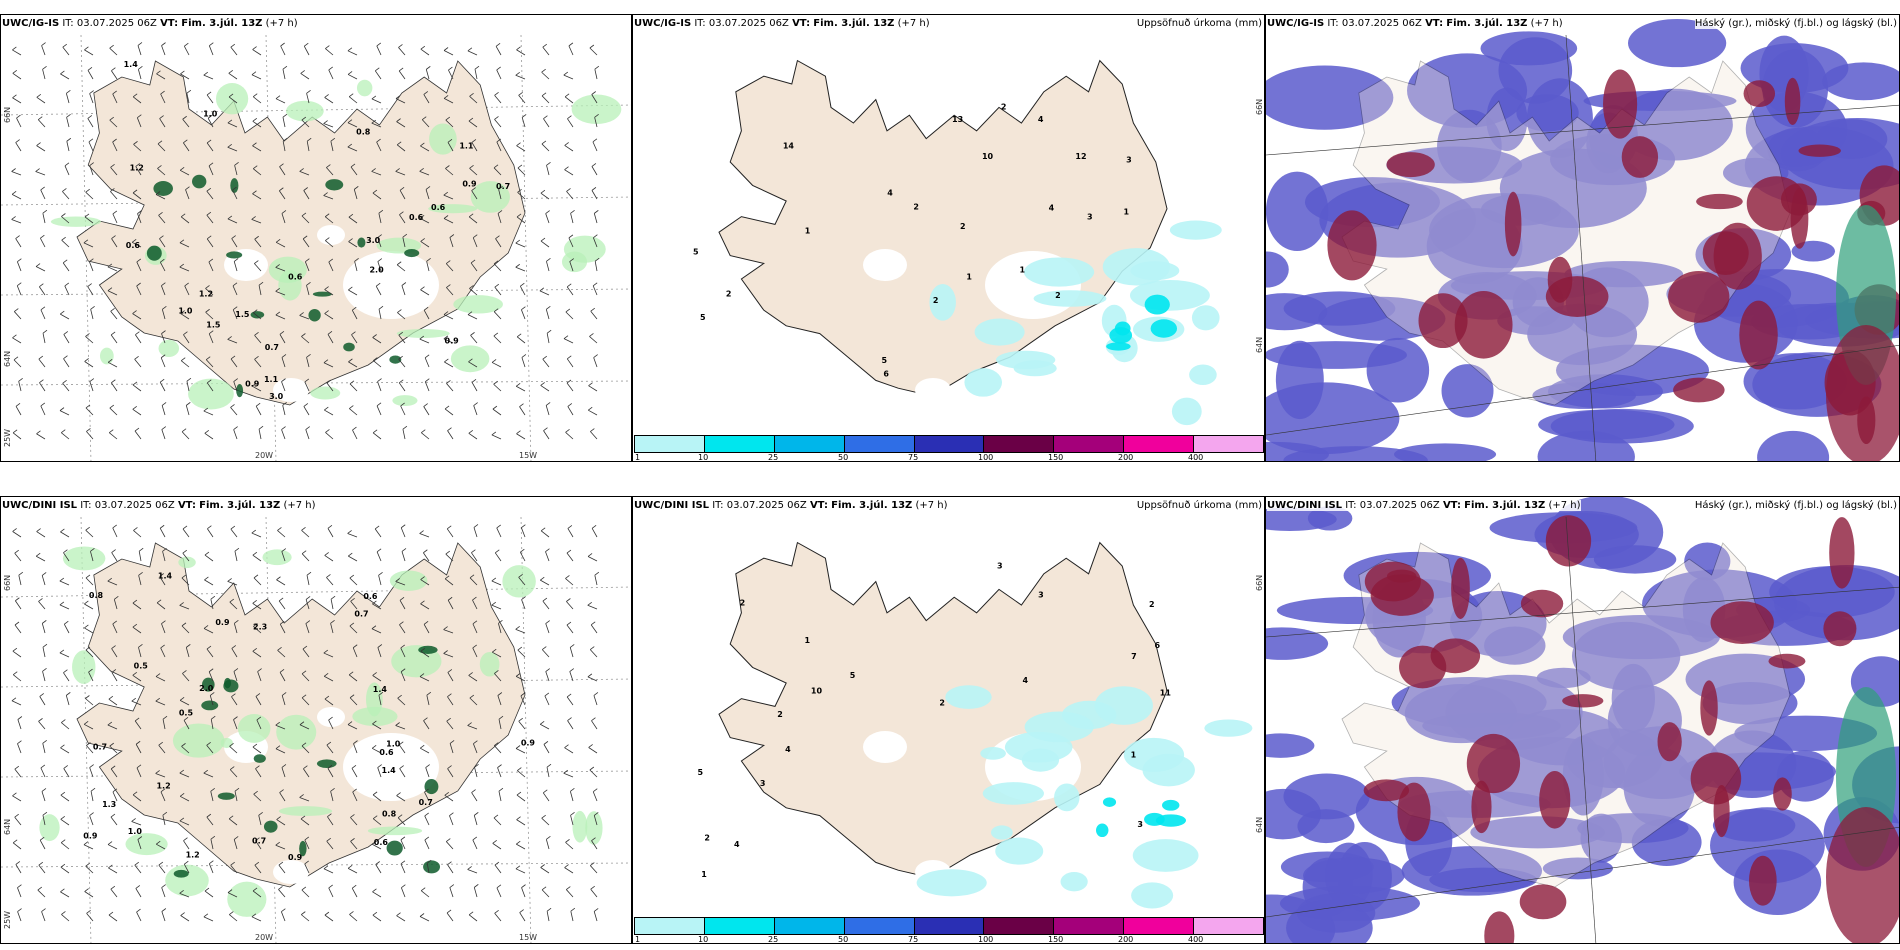  Describe the element at coordinates (957, 119) in the screenshot. I see `precip-value-label: 13` at that location.